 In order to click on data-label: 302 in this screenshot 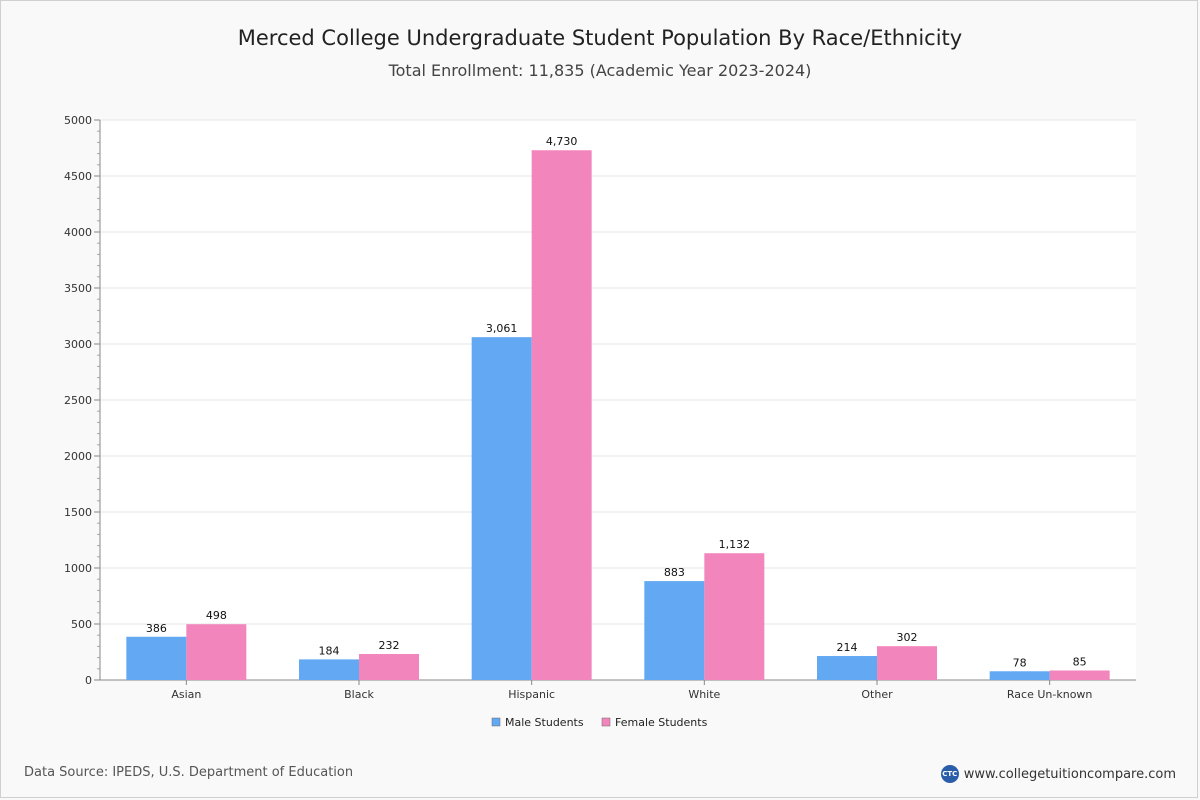, I will do `click(907, 637)`.